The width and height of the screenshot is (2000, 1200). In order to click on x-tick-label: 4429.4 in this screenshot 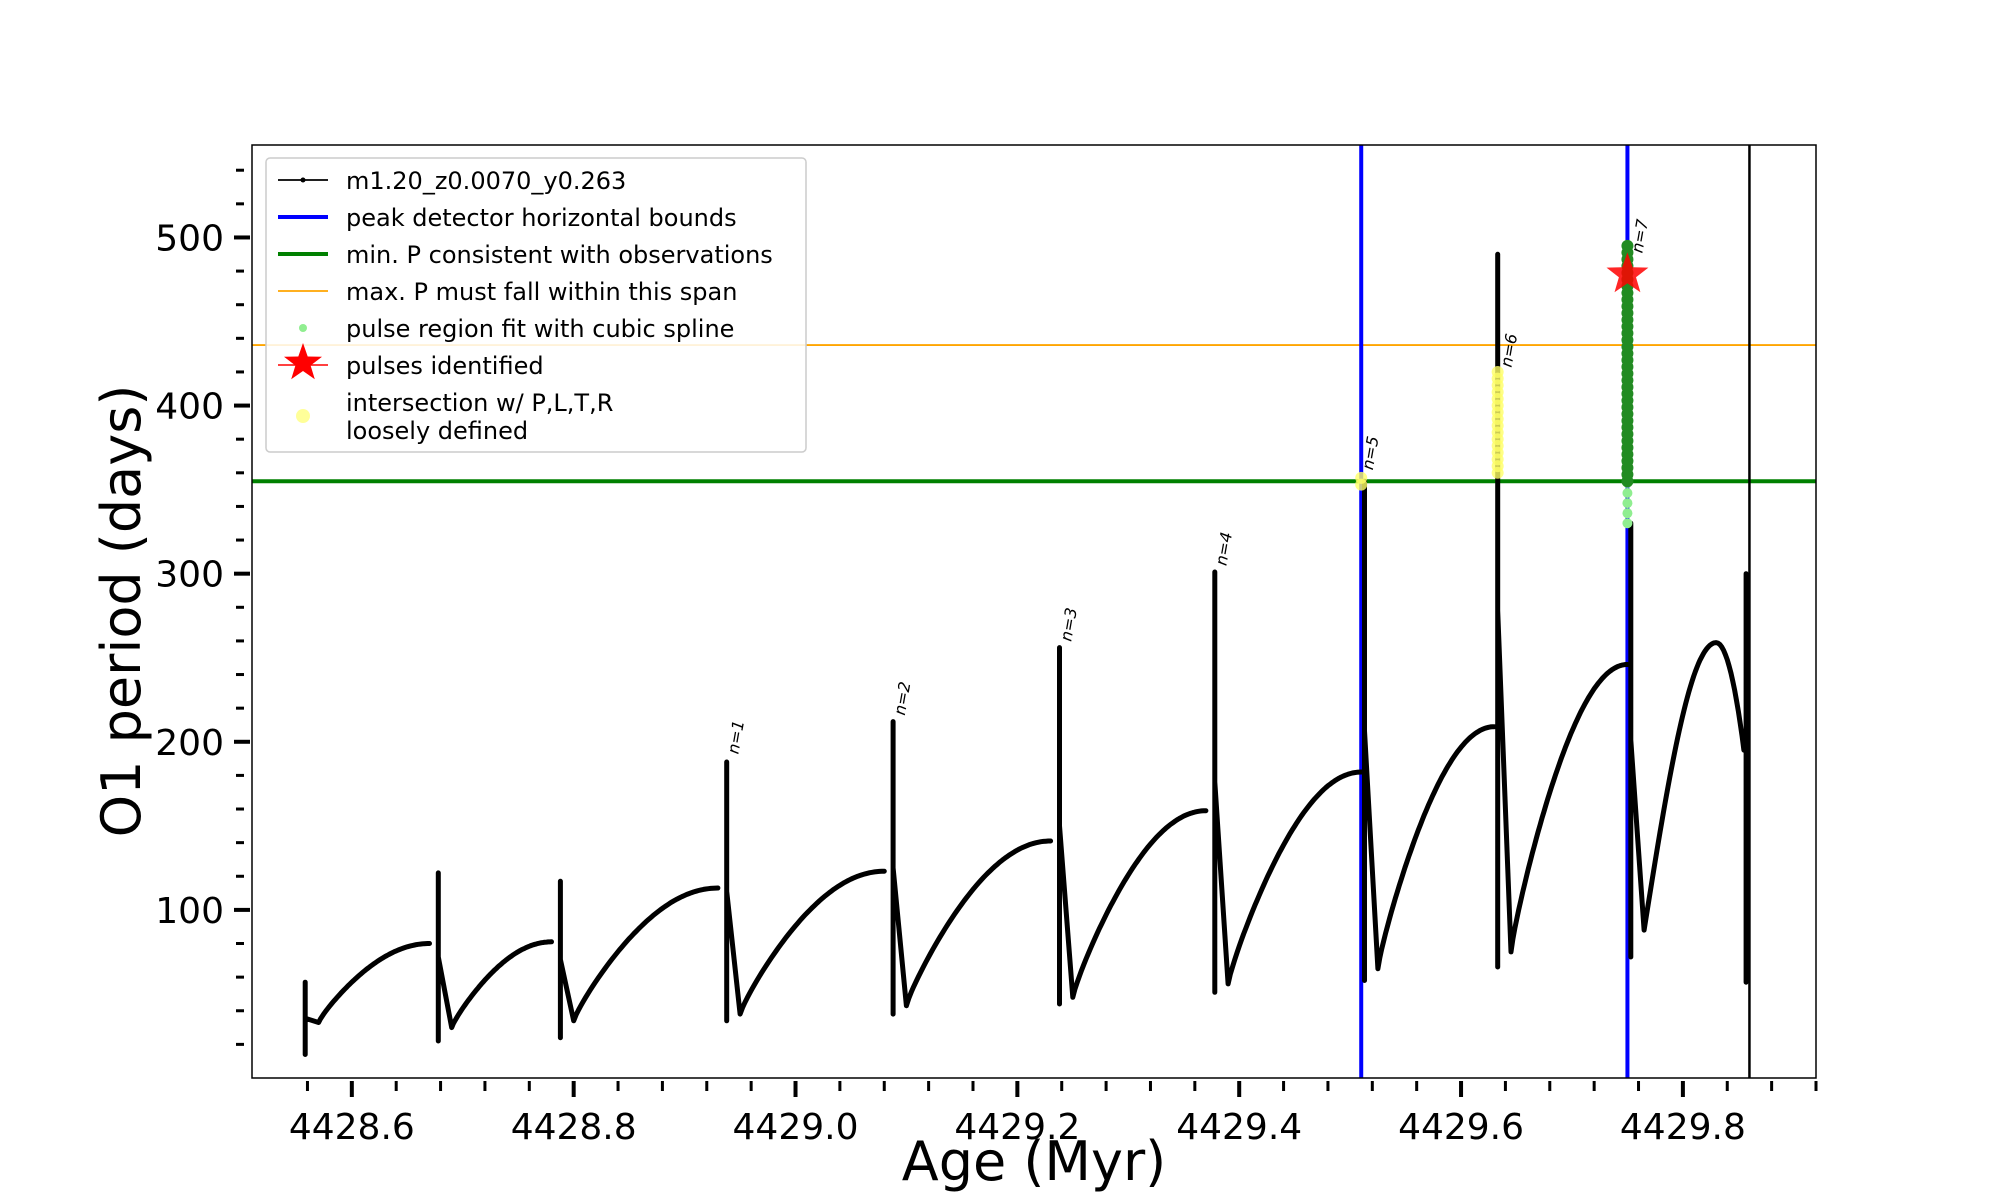, I will do `click(1239, 1127)`.